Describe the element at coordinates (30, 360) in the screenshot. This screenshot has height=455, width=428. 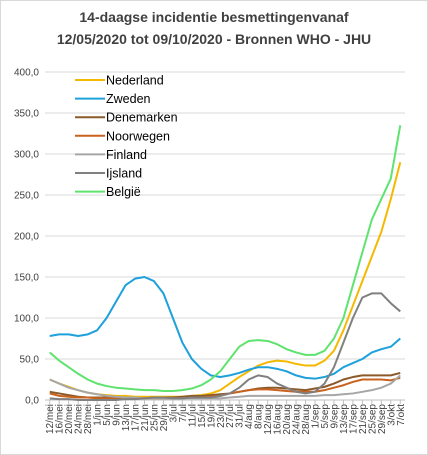
I see `y-tick-label: 50,0` at that location.